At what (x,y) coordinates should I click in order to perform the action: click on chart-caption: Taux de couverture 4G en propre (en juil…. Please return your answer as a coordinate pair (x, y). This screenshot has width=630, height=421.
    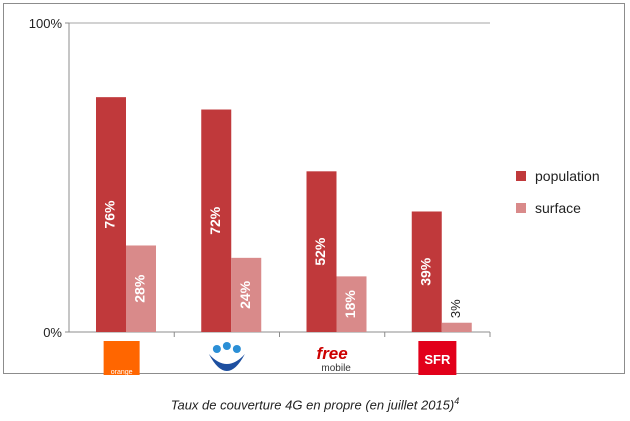
    Looking at the image, I should click on (315, 404).